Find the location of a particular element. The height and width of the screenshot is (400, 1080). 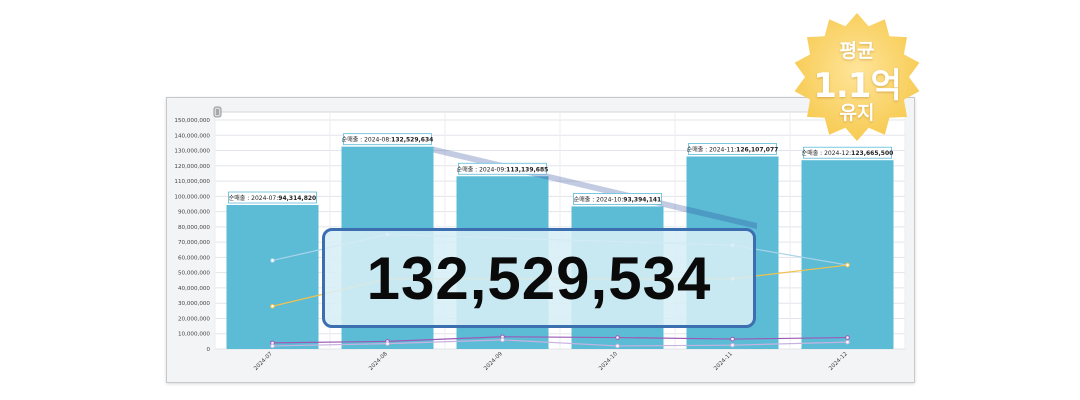

data-label: 순매출 : 2024-11:126,107,077 is located at coordinates (733, 149).